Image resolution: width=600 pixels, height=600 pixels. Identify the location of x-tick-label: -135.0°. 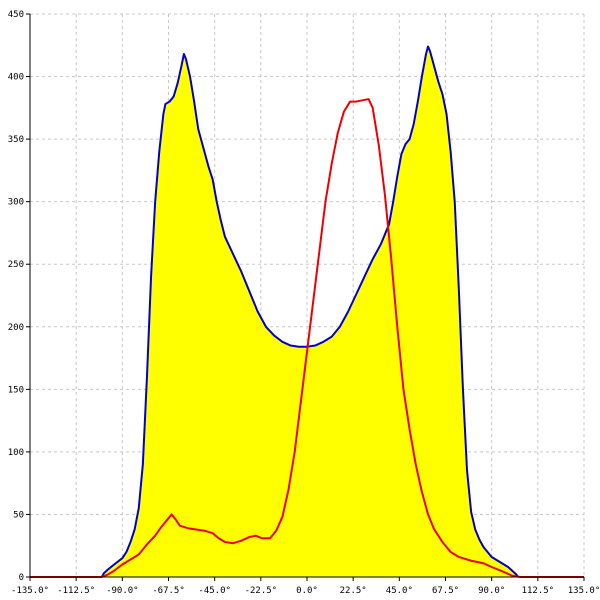
(30, 591).